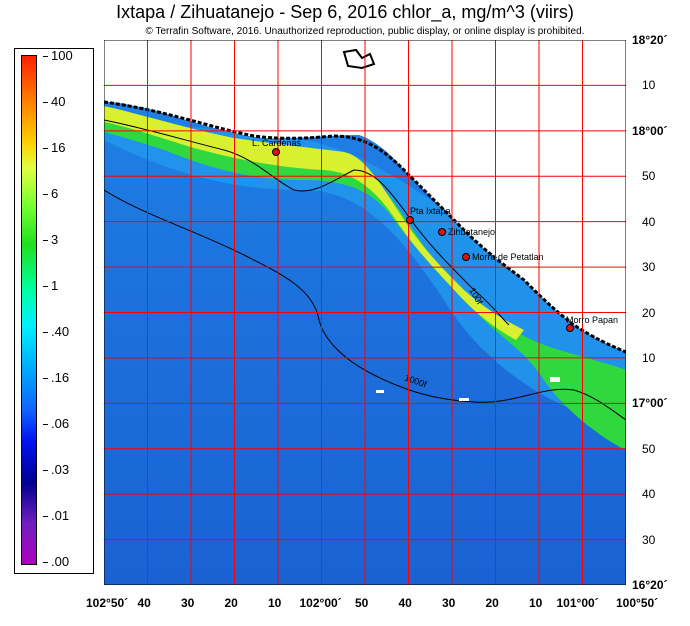 This screenshot has height=626, width=690. What do you see at coordinates (55, 285) in the screenshot?
I see `legend-tick-label: 1` at bounding box center [55, 285].